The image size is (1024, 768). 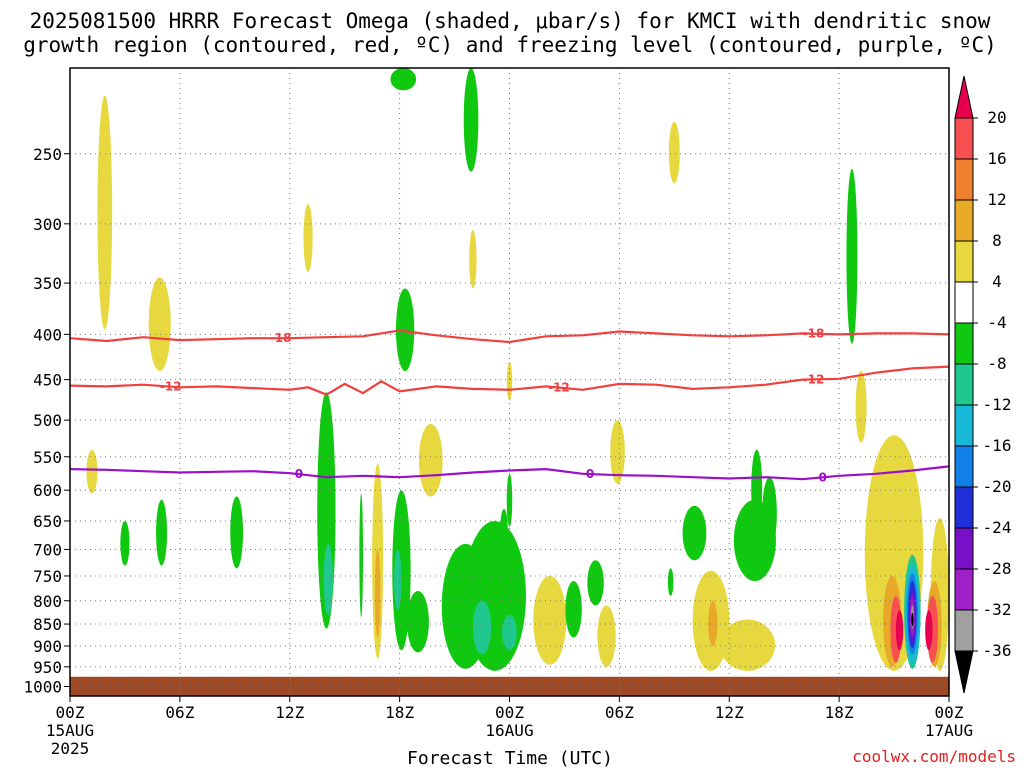 I want to click on colorbar-label: -28, so click(x=997, y=568).